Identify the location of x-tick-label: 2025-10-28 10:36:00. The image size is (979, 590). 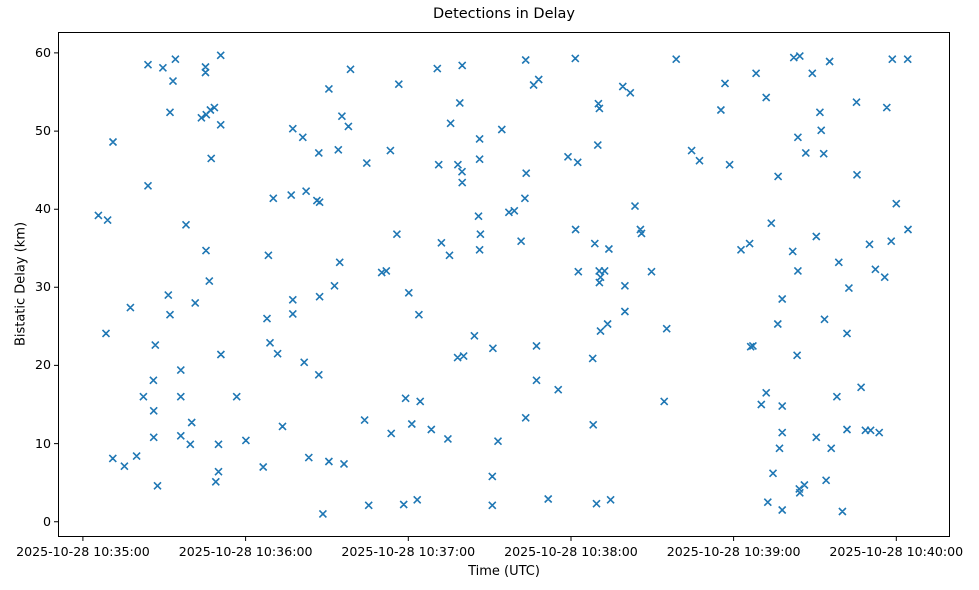
(245, 551).